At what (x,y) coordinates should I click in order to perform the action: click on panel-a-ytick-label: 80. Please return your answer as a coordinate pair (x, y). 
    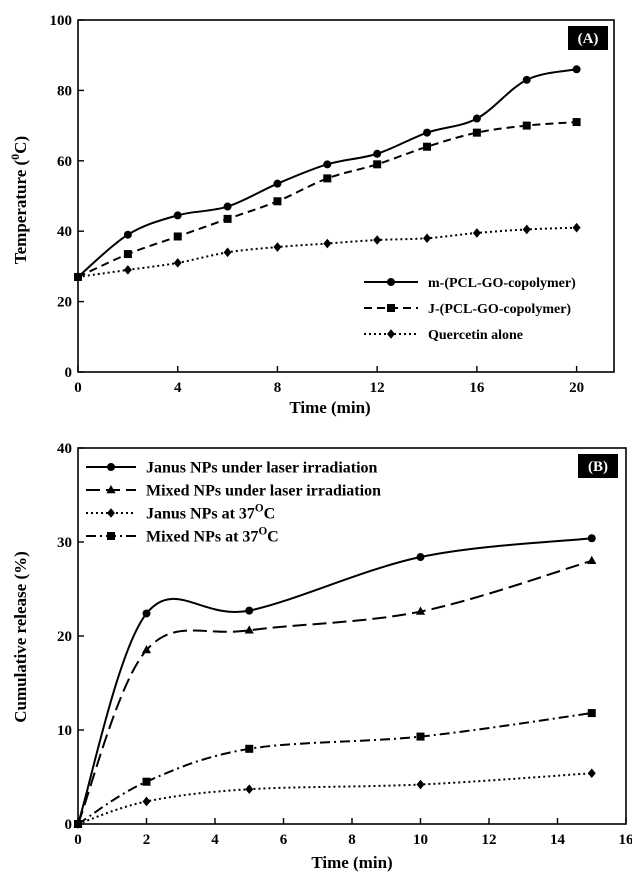
    Looking at the image, I should click on (64, 91).